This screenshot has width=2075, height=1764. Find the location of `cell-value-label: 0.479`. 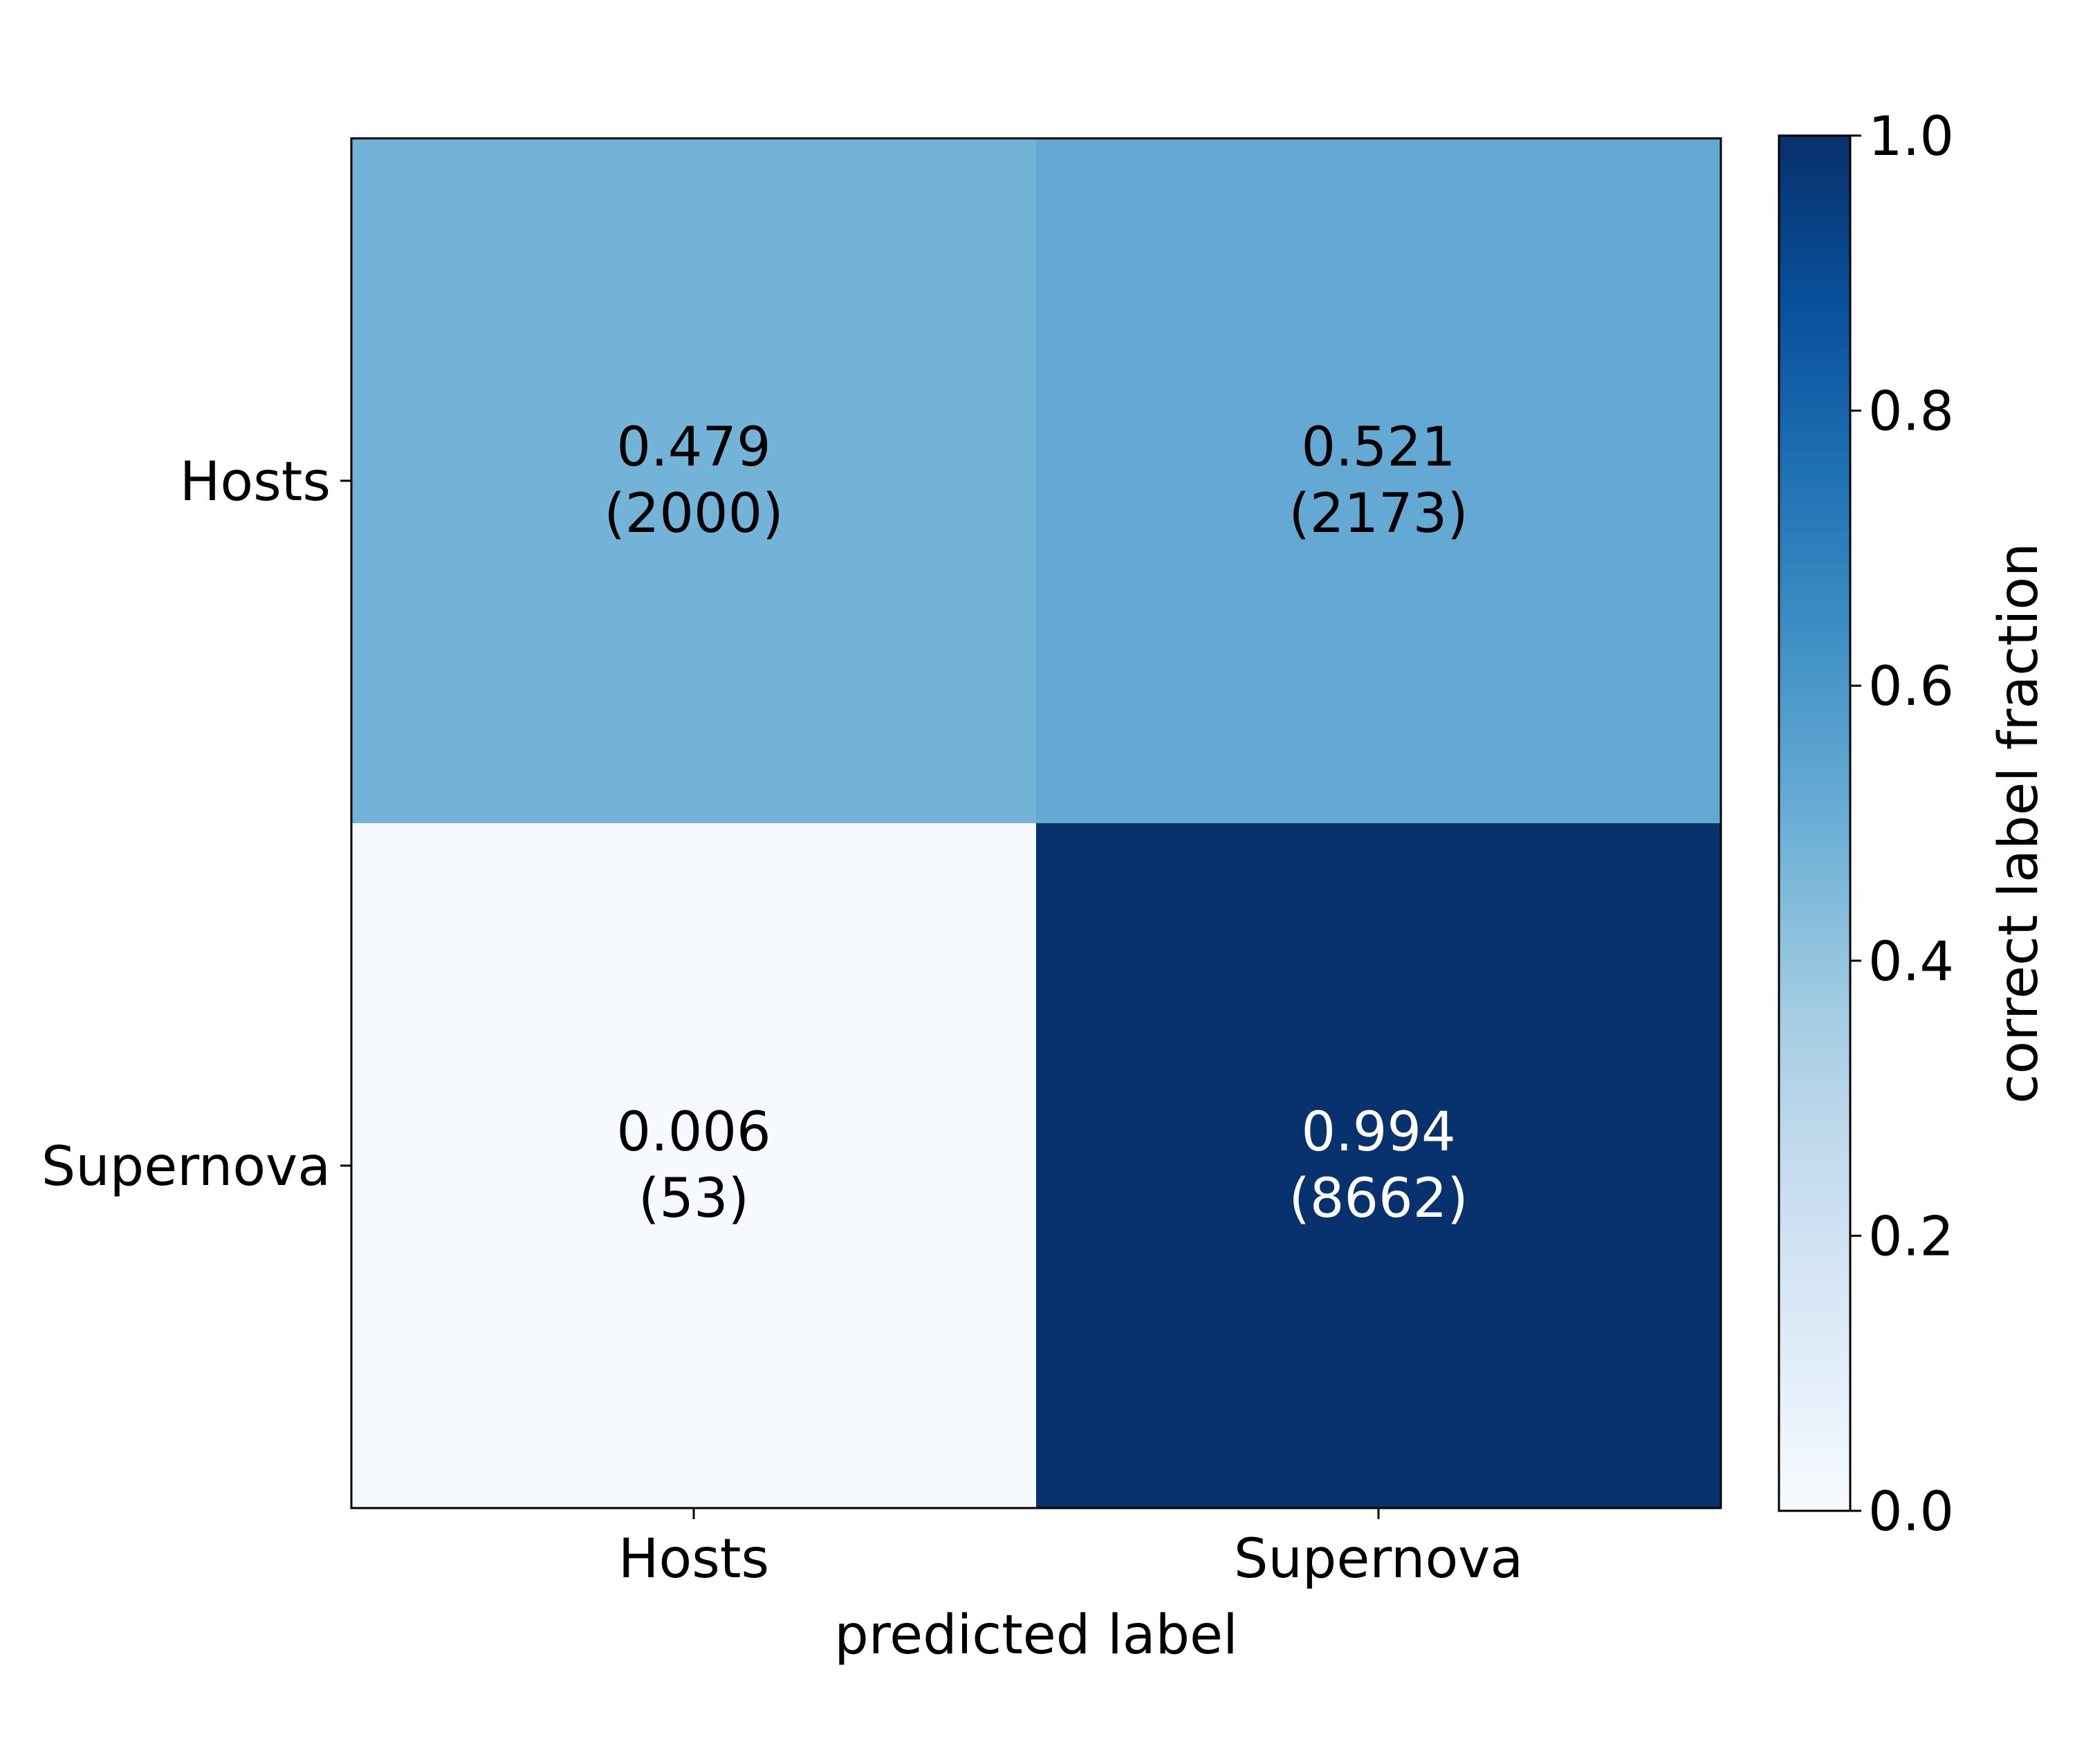

cell-value-label: 0.479 is located at coordinates (693, 447).